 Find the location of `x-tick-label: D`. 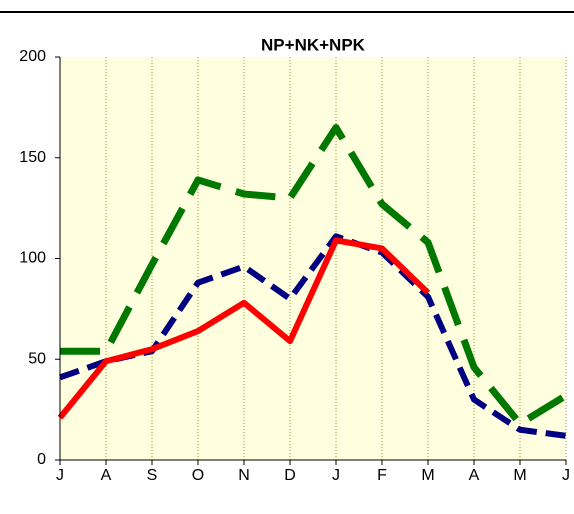

x-tick-label: D is located at coordinates (290, 475).